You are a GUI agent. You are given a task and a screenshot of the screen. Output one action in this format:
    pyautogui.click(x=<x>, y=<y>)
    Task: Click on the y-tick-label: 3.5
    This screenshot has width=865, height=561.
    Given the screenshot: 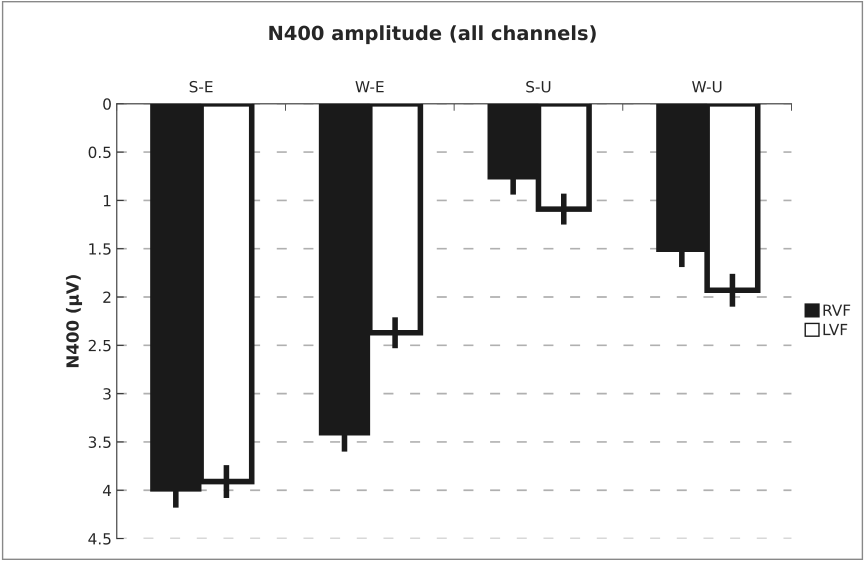 What is the action you would take?
    pyautogui.click(x=99, y=442)
    